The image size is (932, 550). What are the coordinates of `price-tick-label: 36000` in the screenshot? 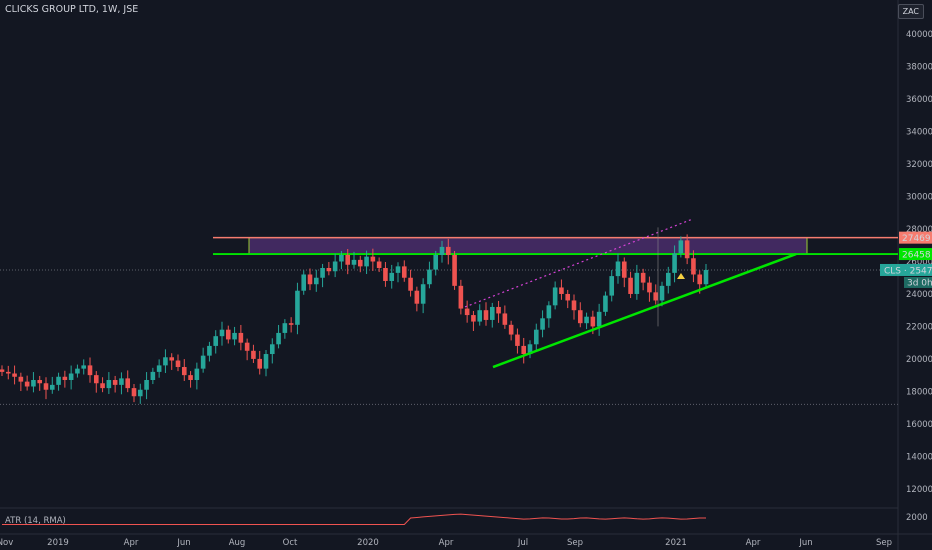 It's located at (919, 100).